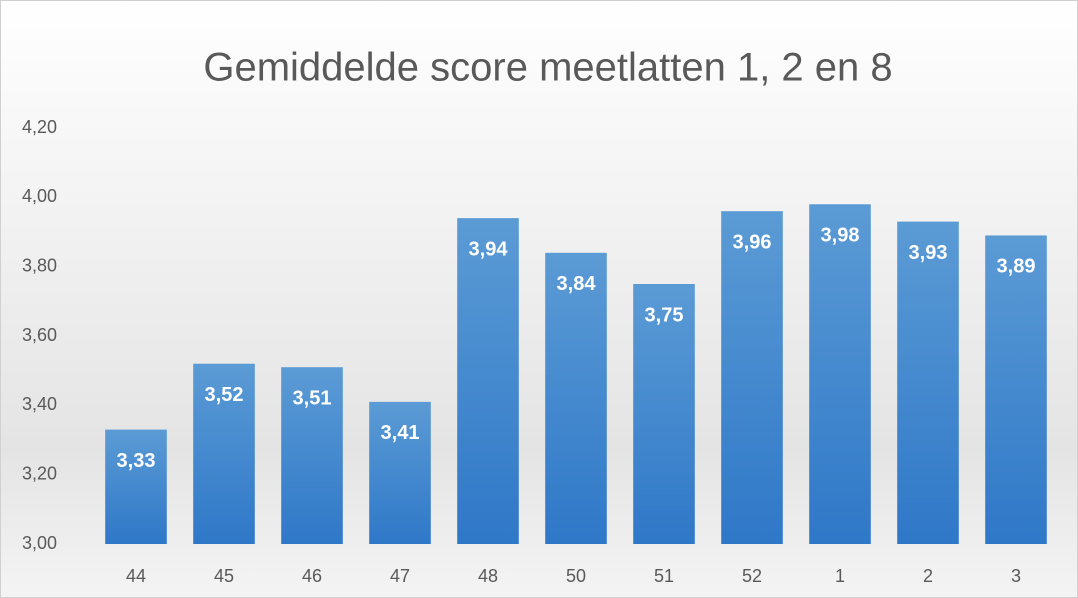 The height and width of the screenshot is (598, 1078). Describe the element at coordinates (840, 576) in the screenshot. I see `x-tick-label: 1` at that location.